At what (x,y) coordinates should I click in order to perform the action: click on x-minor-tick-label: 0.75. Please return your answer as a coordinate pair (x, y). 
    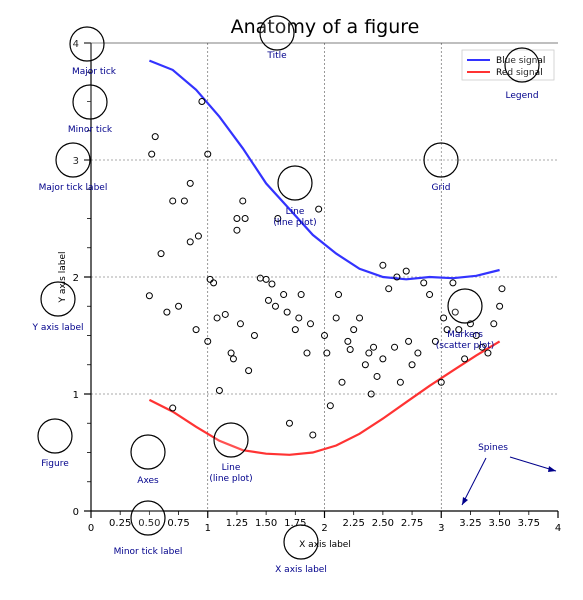
    Looking at the image, I should click on (178, 523).